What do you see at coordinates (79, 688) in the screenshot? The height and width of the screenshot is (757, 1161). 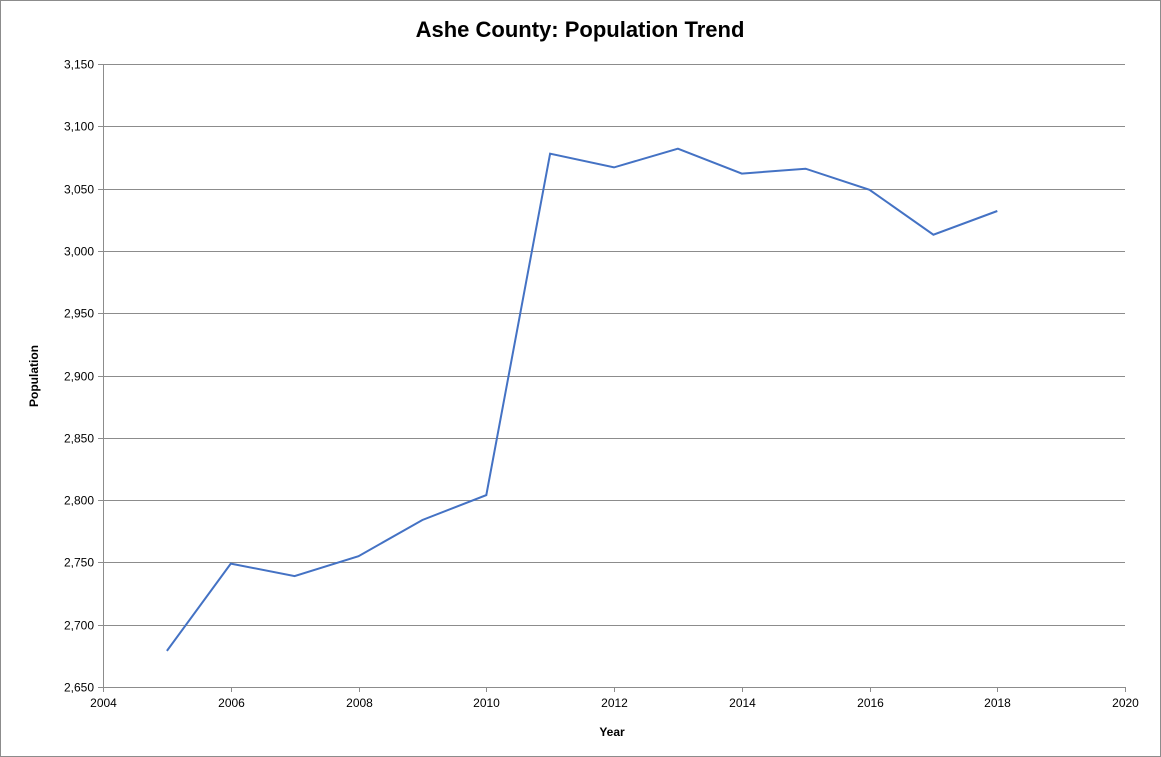 I see `y-tick-label: 2,650` at bounding box center [79, 688].